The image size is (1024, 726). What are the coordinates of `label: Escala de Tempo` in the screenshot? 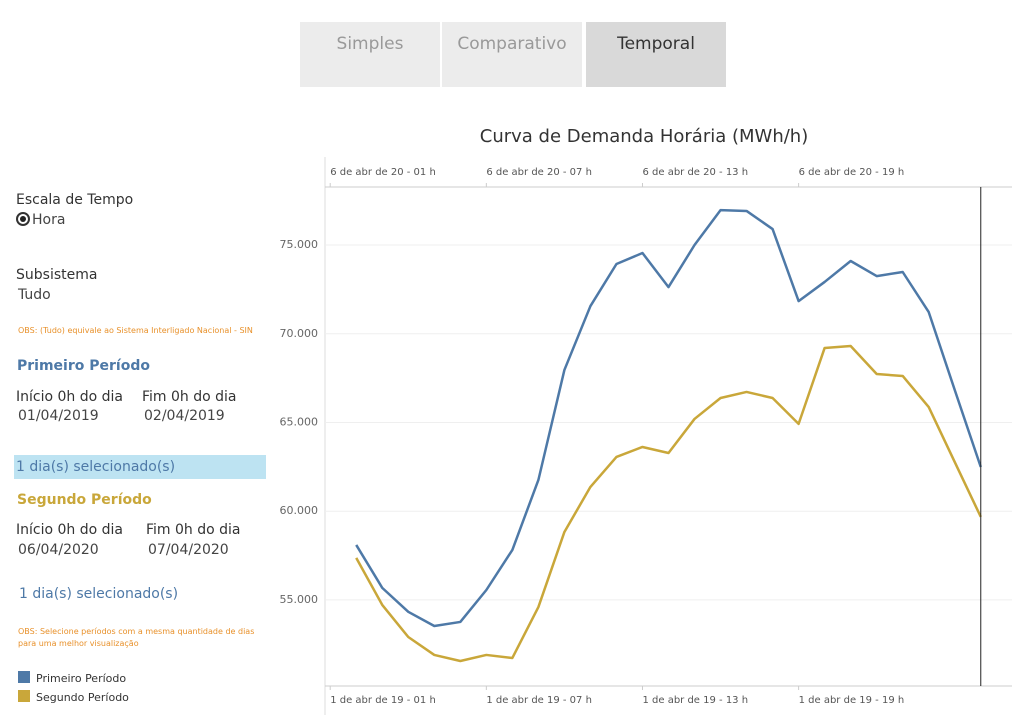 It's located at (75, 200).